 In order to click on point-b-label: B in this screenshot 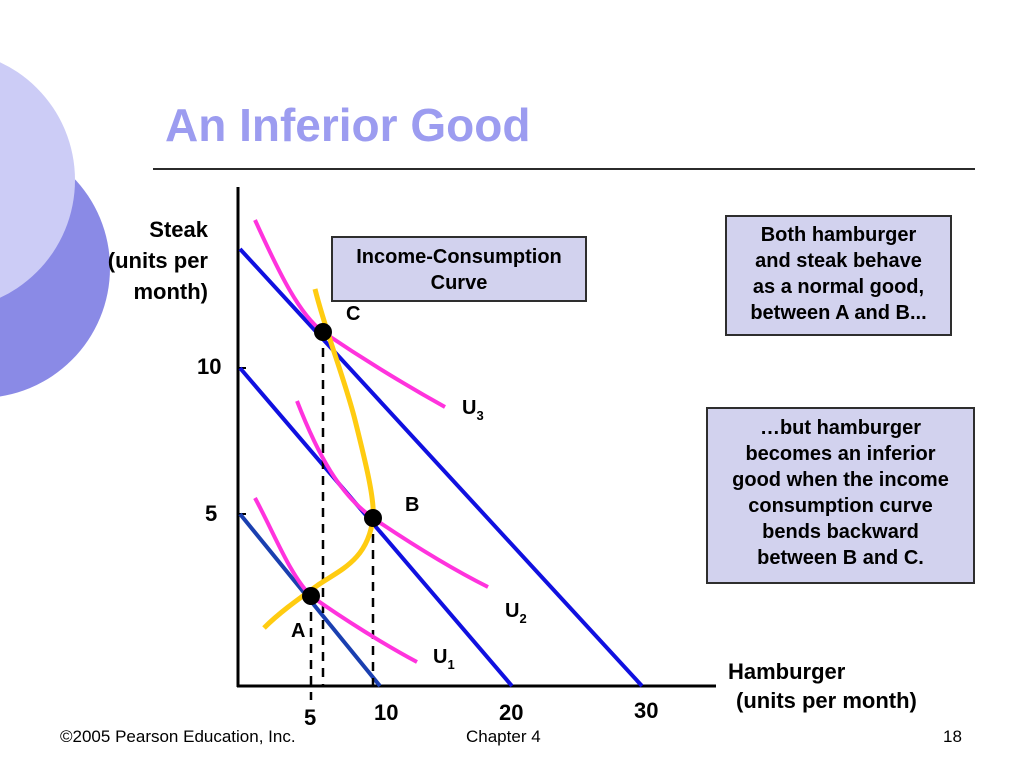, I will do `click(412, 505)`.